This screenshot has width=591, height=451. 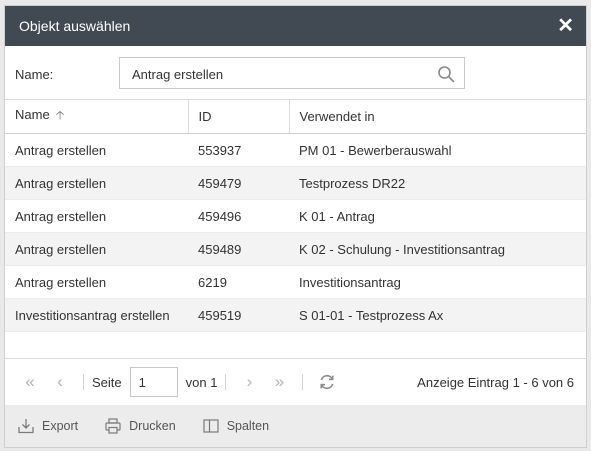 What do you see at coordinates (96, 116) in the screenshot?
I see `column-header-name: Name 🡡` at bounding box center [96, 116].